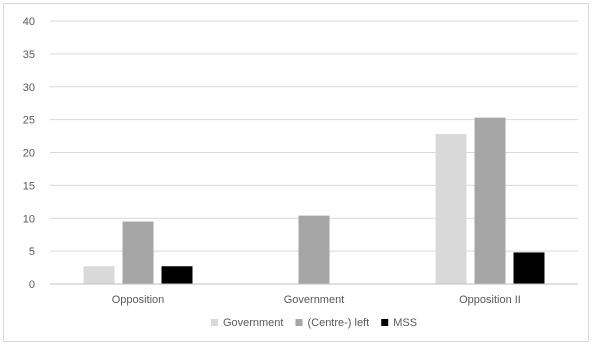 The height and width of the screenshot is (347, 594). Describe the element at coordinates (29, 186) in the screenshot. I see `y-tick-label: 15` at that location.